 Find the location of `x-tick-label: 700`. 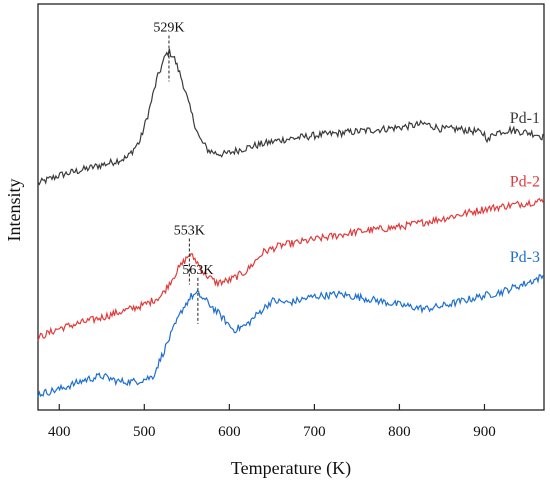

x-tick-label: 700 is located at coordinates (314, 432).